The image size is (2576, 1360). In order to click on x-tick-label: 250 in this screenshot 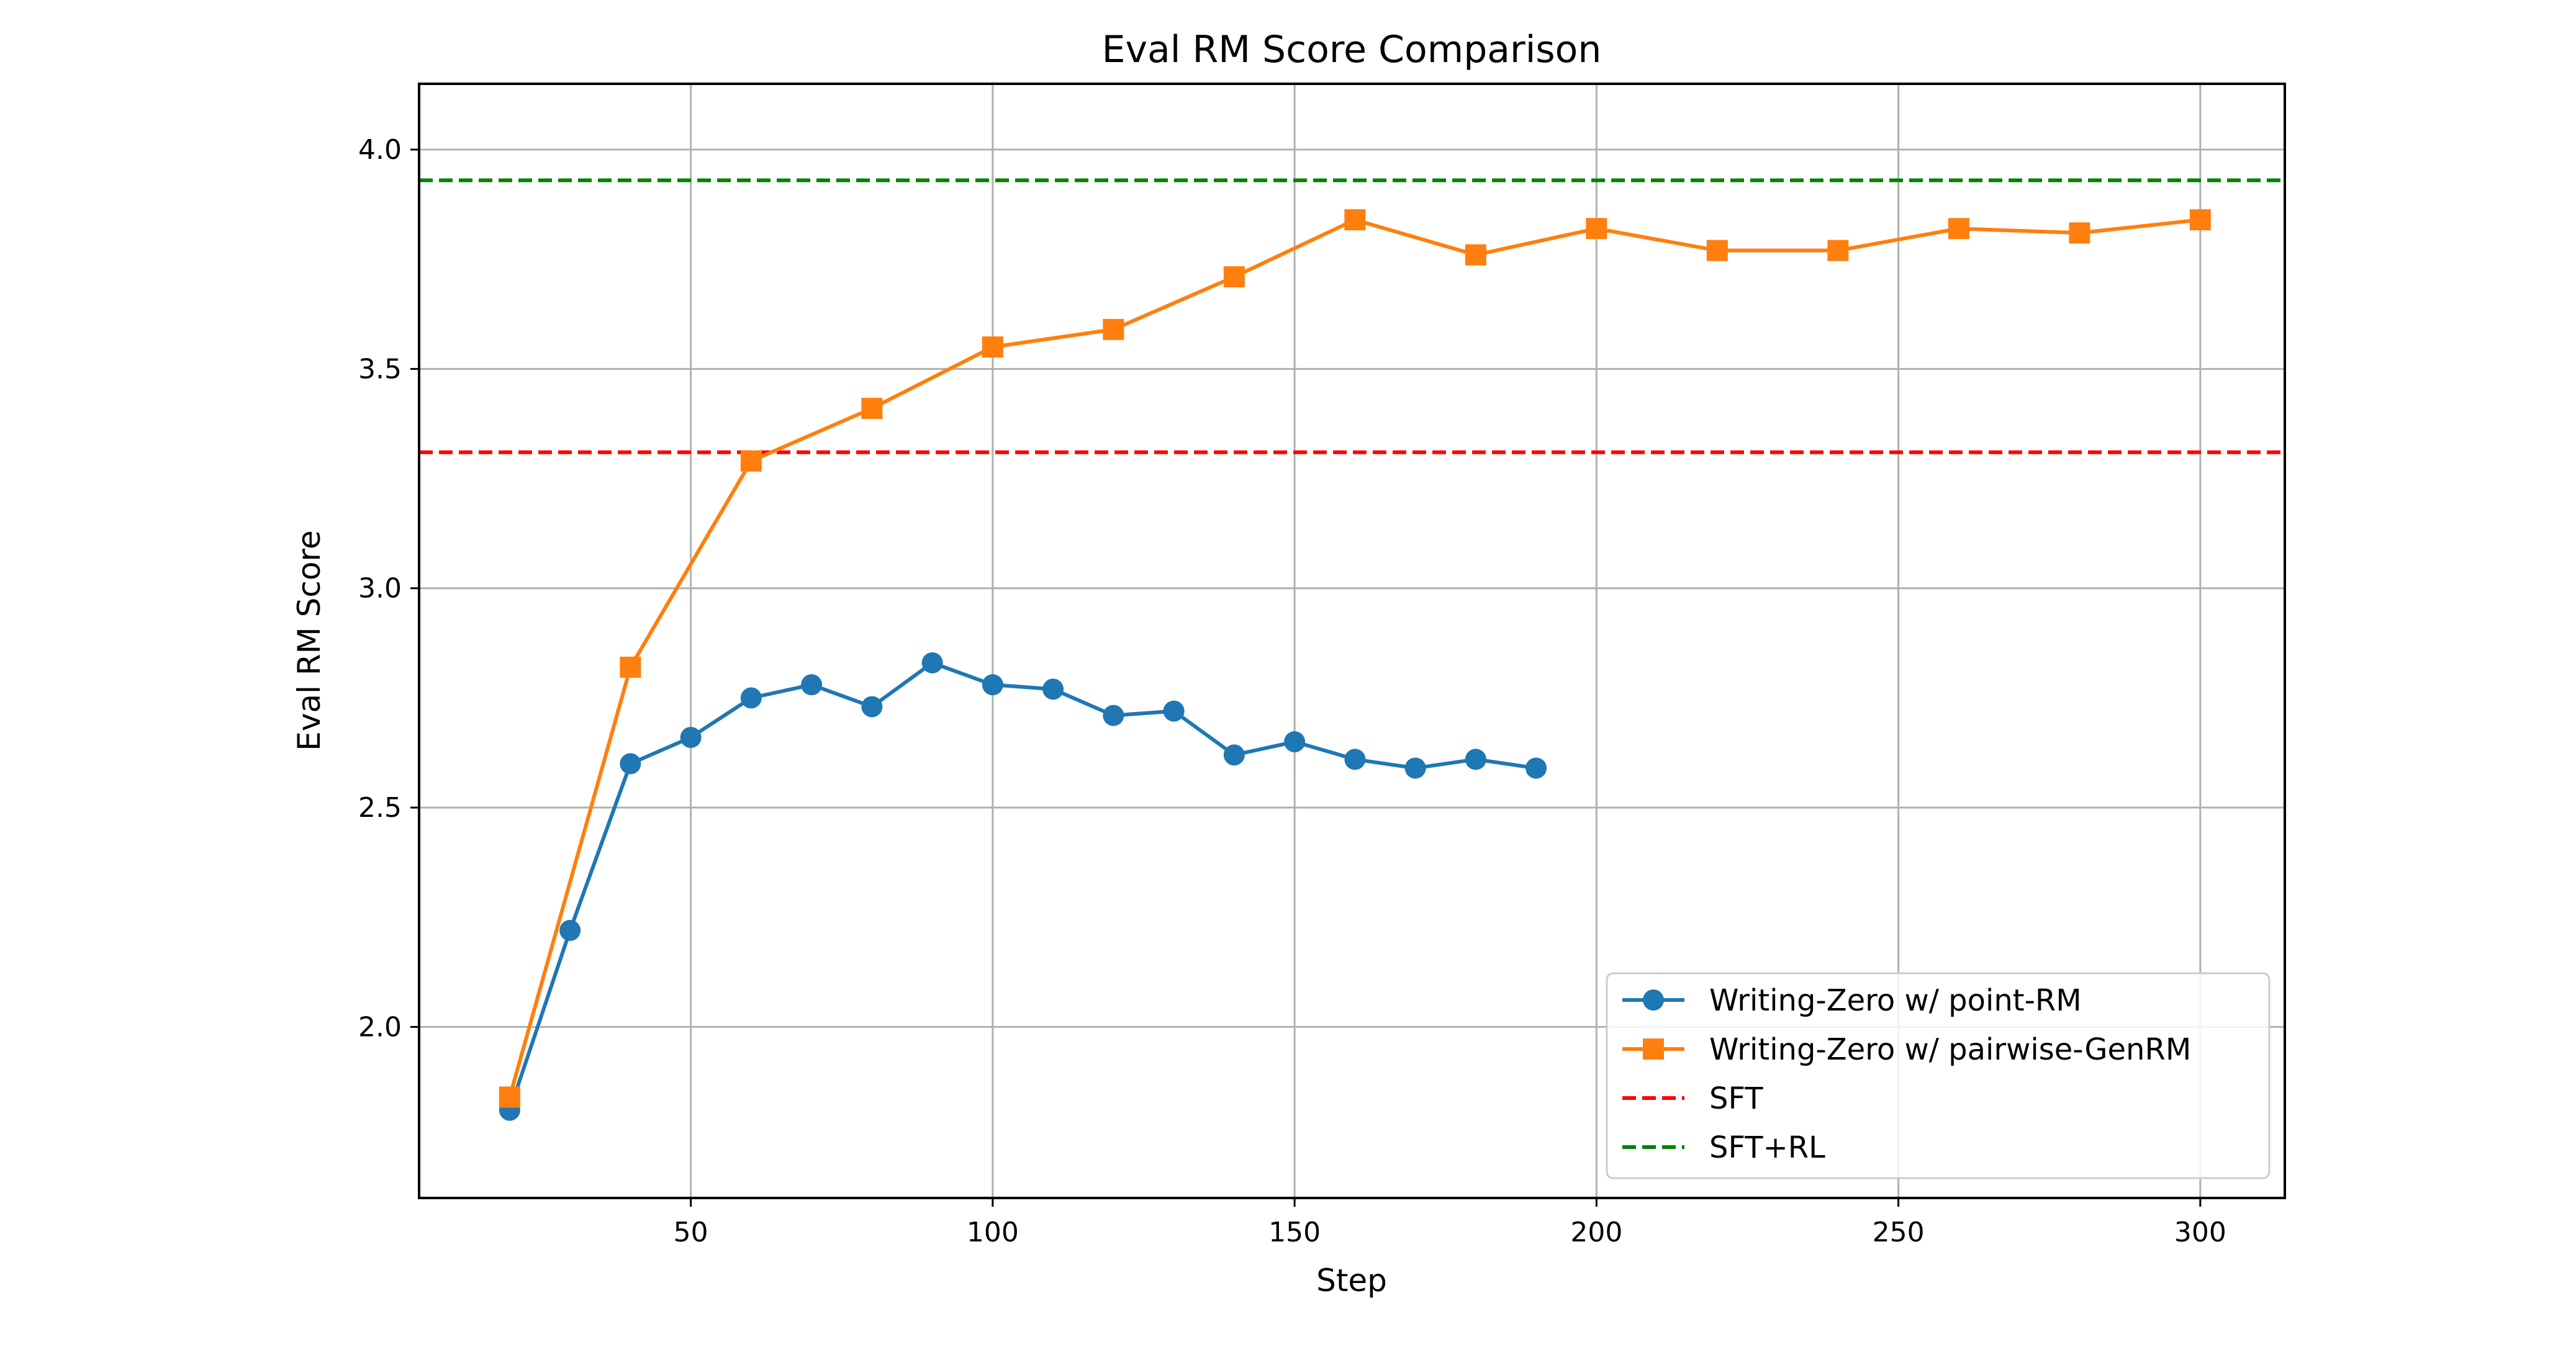, I will do `click(1899, 1232)`.